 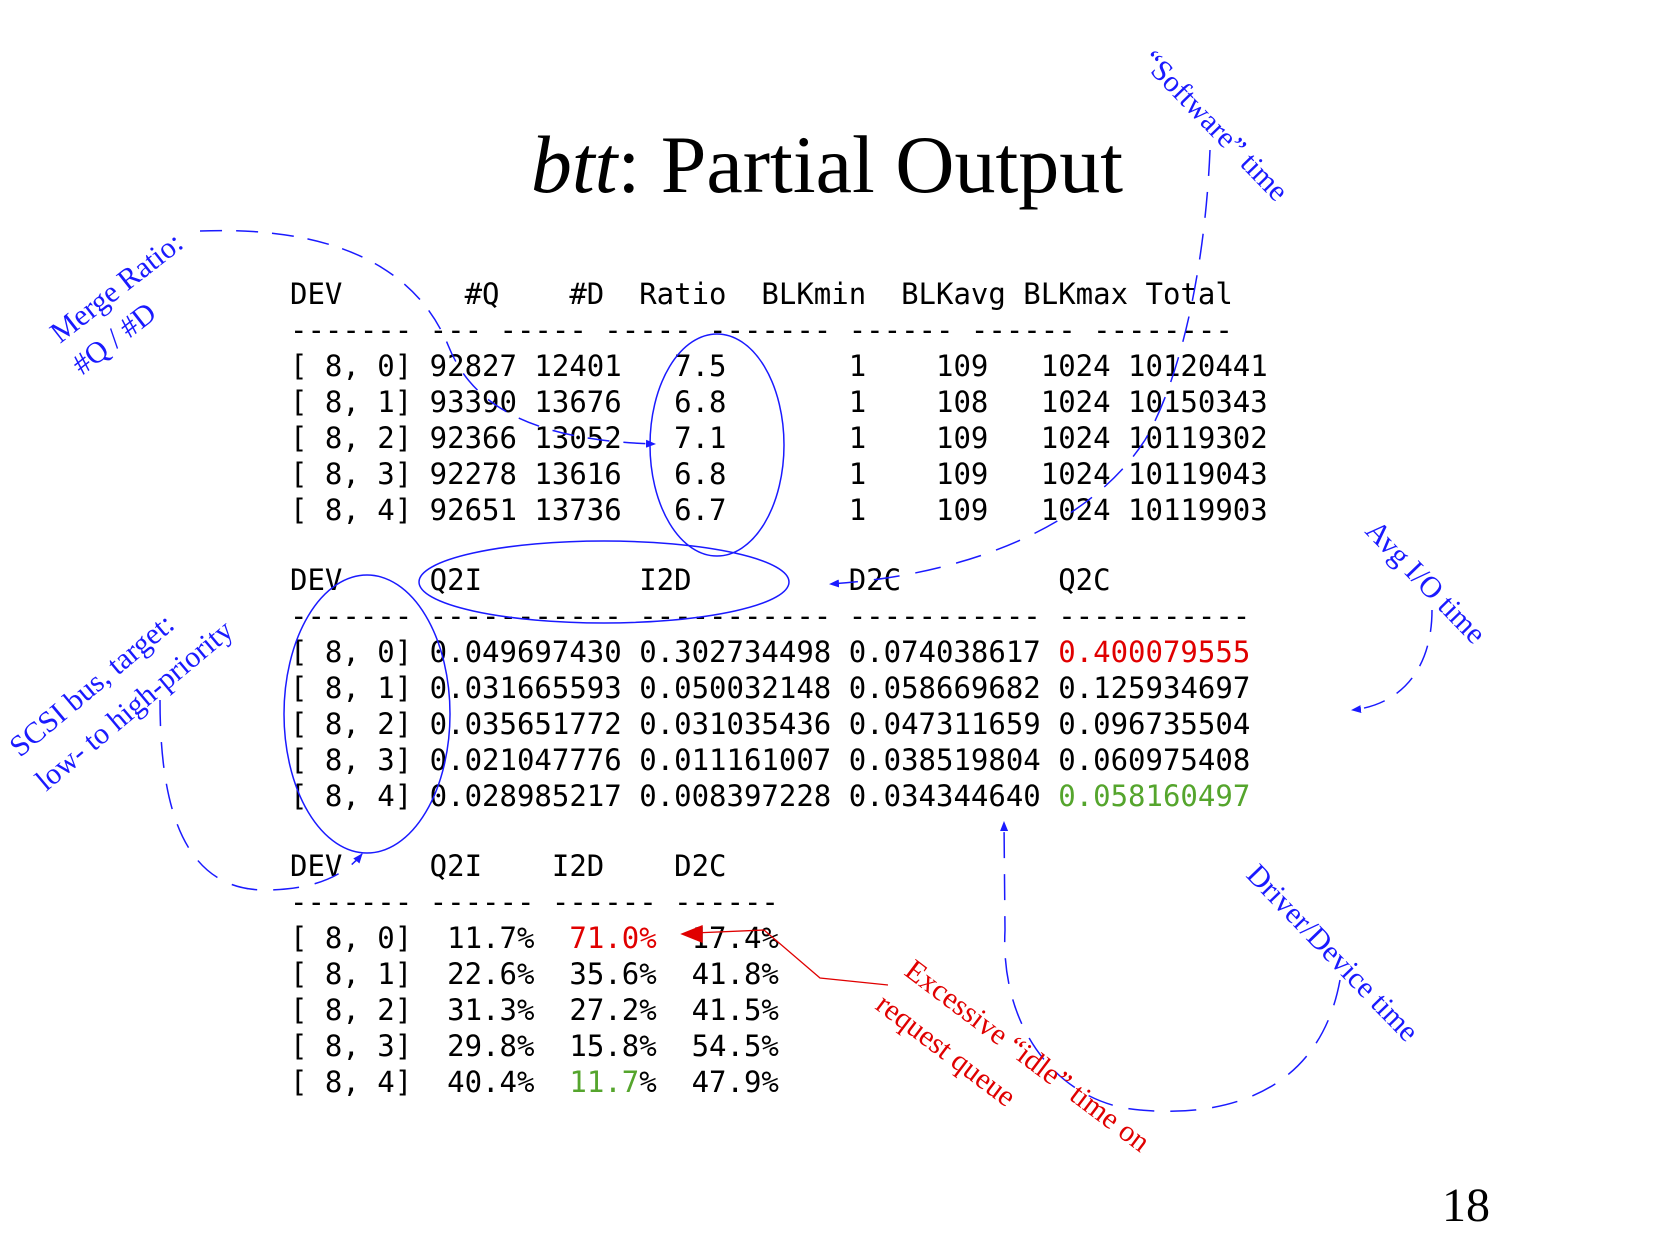 I want to click on software-time-arrow, so click(x=1020, y=368).